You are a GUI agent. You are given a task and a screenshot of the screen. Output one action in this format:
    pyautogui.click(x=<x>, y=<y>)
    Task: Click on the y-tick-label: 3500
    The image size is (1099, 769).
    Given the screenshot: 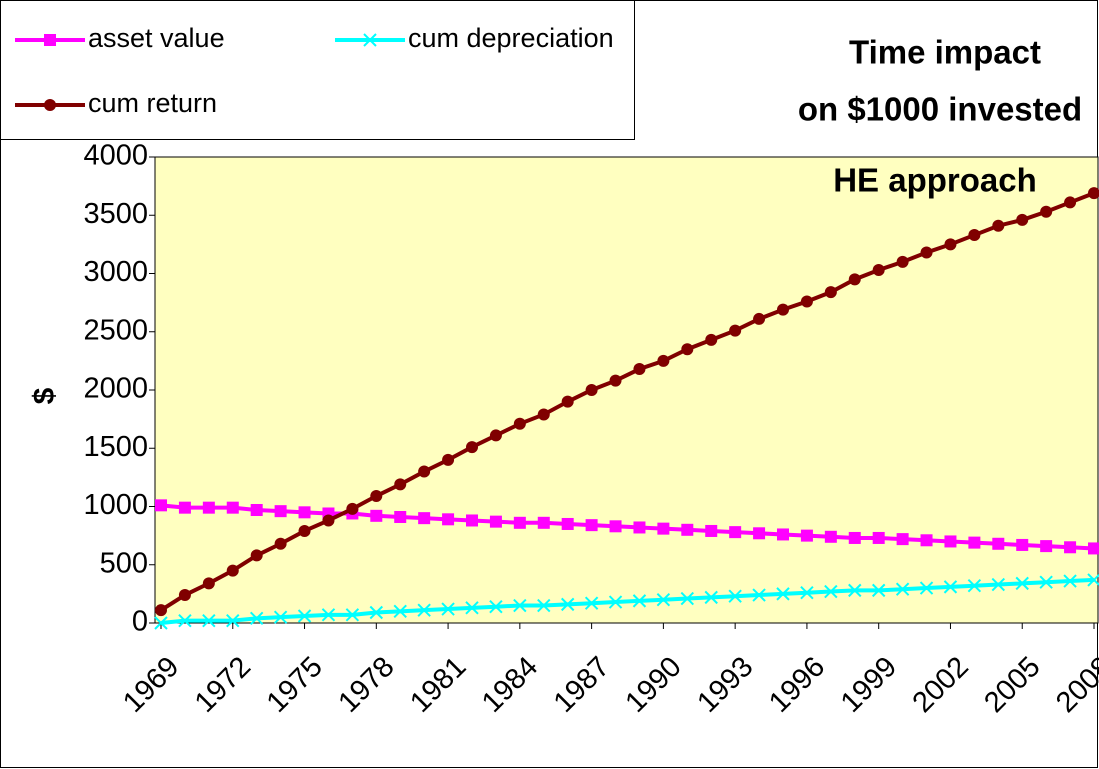 What is the action you would take?
    pyautogui.click(x=115, y=214)
    